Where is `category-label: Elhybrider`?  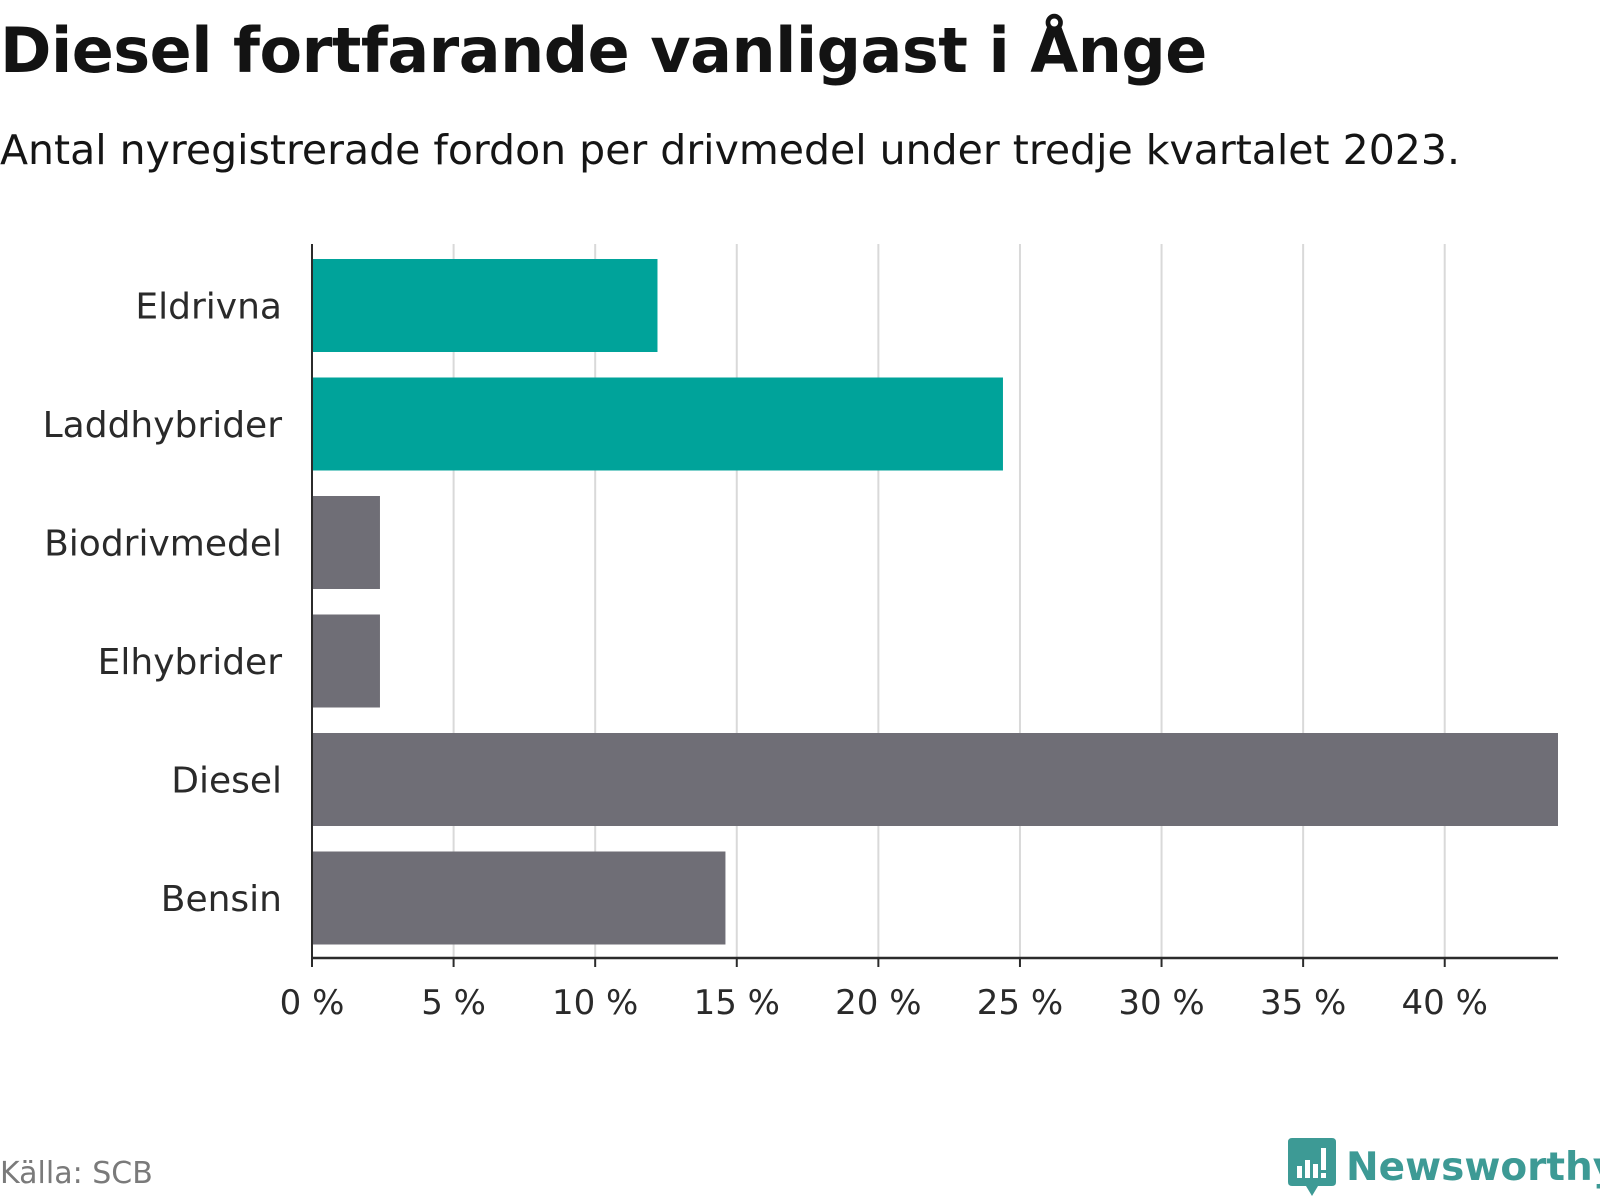
category-label: Elhybrider is located at coordinates (190, 662).